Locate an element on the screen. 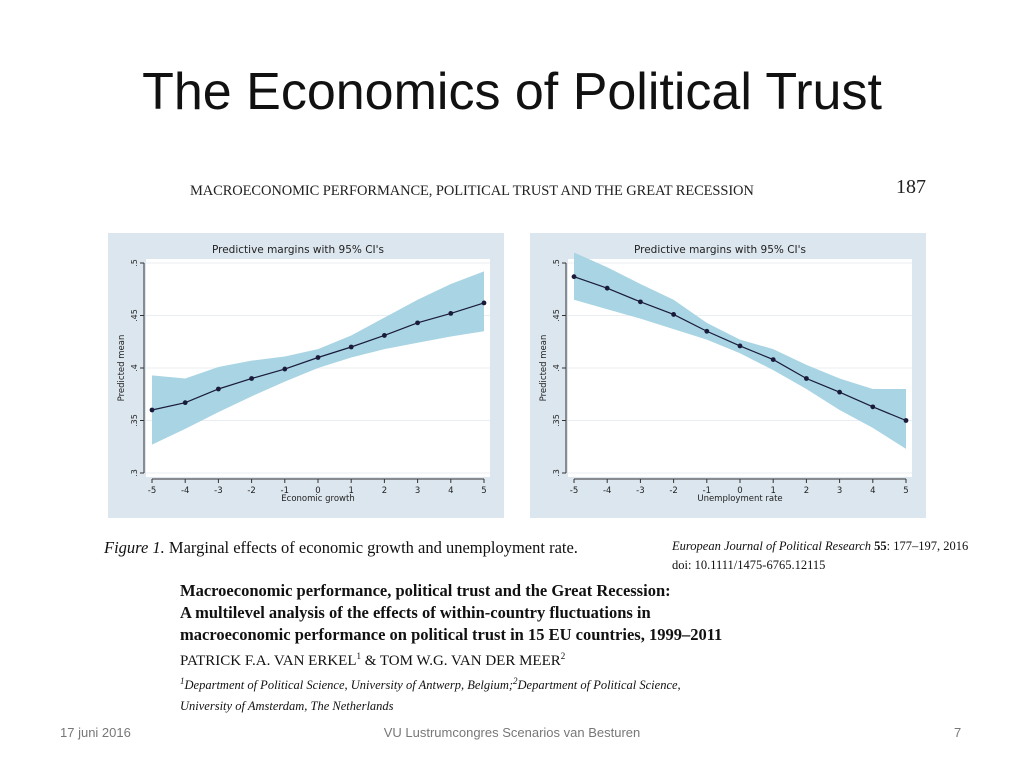 The width and height of the screenshot is (1024, 768). journal-volume: 55 is located at coordinates (880, 546).